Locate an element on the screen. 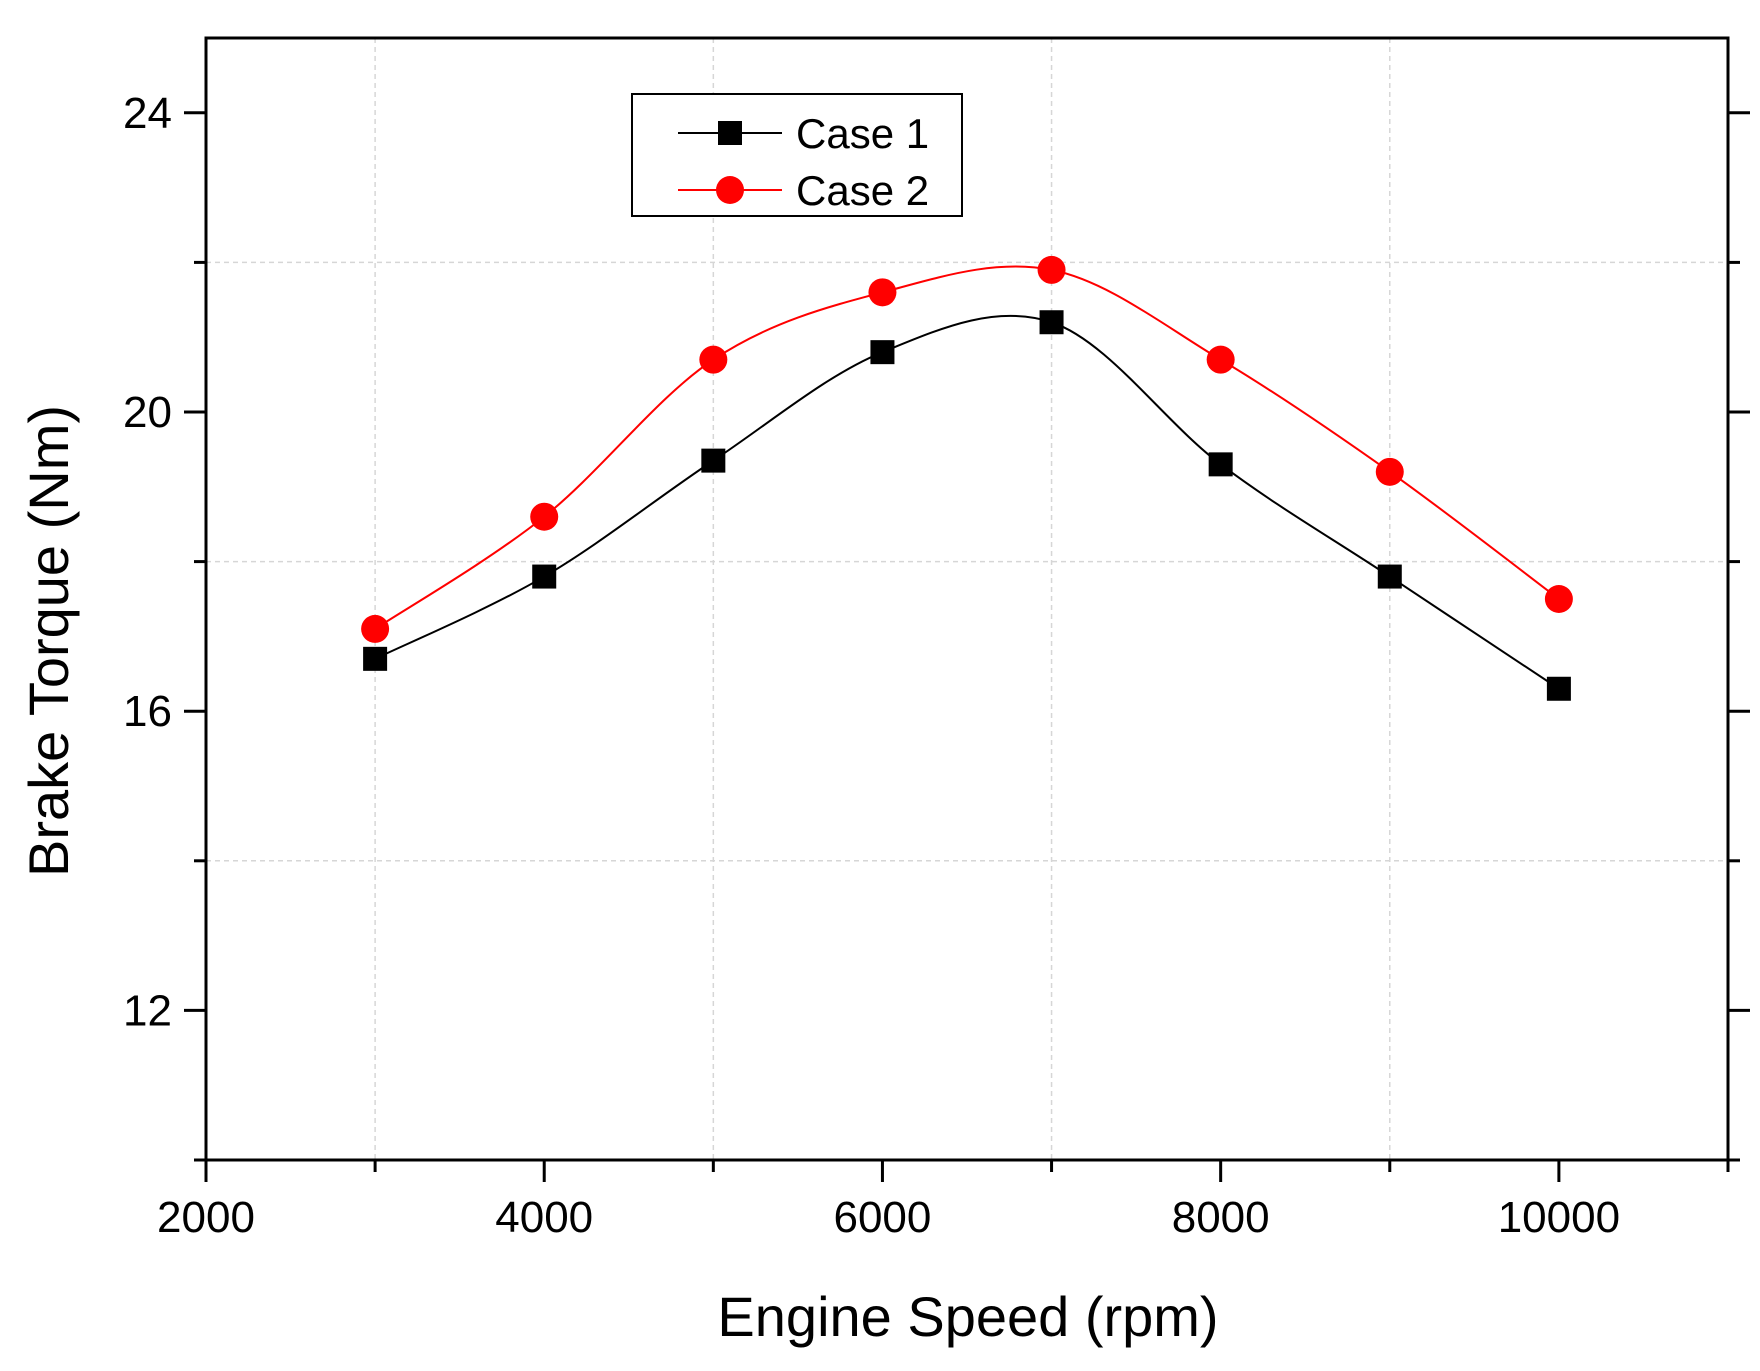 The image size is (1760, 1371). legend: Case 1 Case 2 is located at coordinates (797, 155).